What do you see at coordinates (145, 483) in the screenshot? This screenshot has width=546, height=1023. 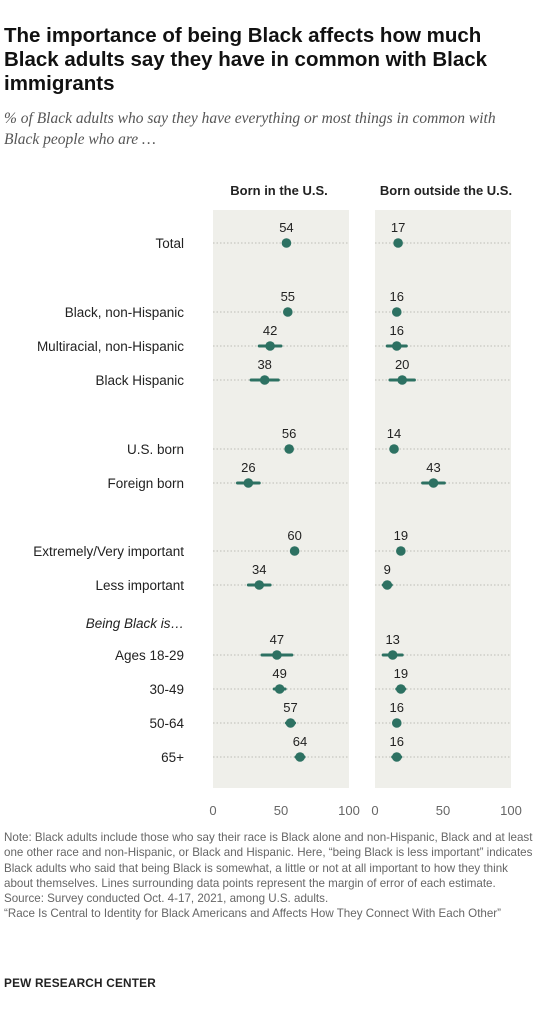 I see `row-label: Foreign born` at bounding box center [145, 483].